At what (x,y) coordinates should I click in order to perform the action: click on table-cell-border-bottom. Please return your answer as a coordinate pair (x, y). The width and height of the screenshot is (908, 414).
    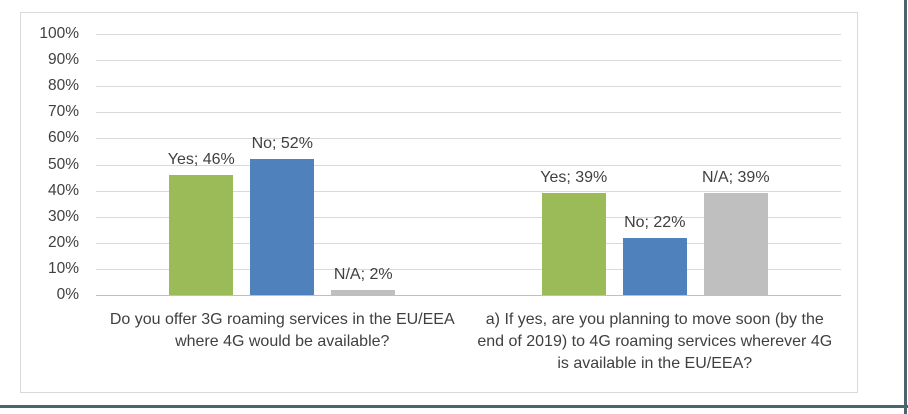
    Looking at the image, I should click on (454, 406).